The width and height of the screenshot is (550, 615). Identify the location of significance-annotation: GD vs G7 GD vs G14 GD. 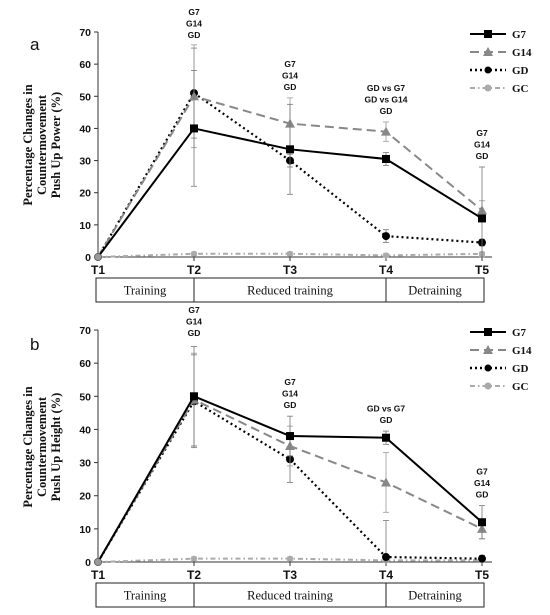
(386, 99).